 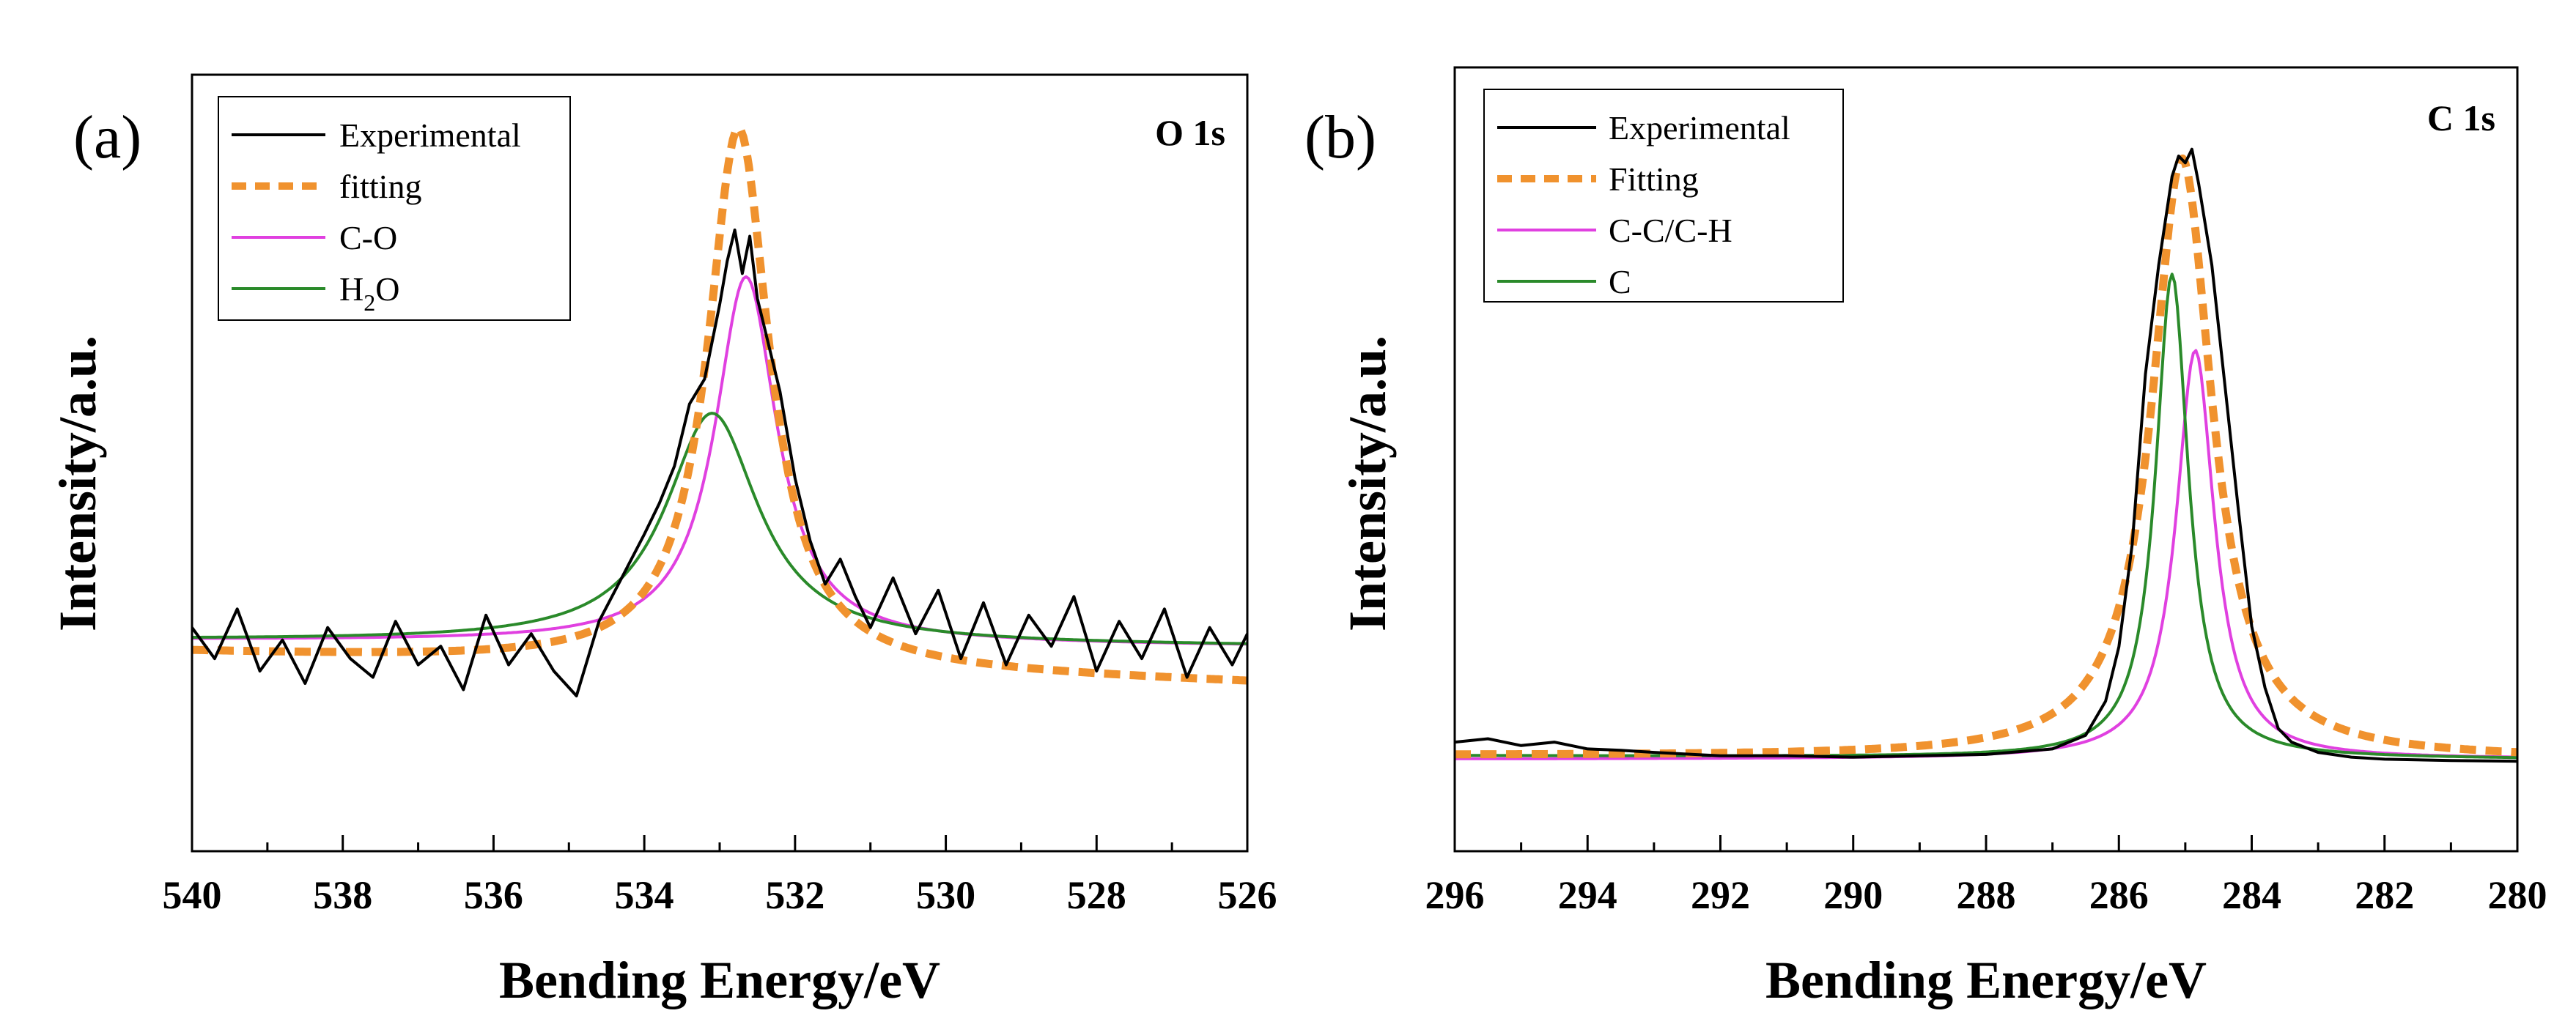 I want to click on panel-a-x-tick-label: 530, so click(x=945, y=895).